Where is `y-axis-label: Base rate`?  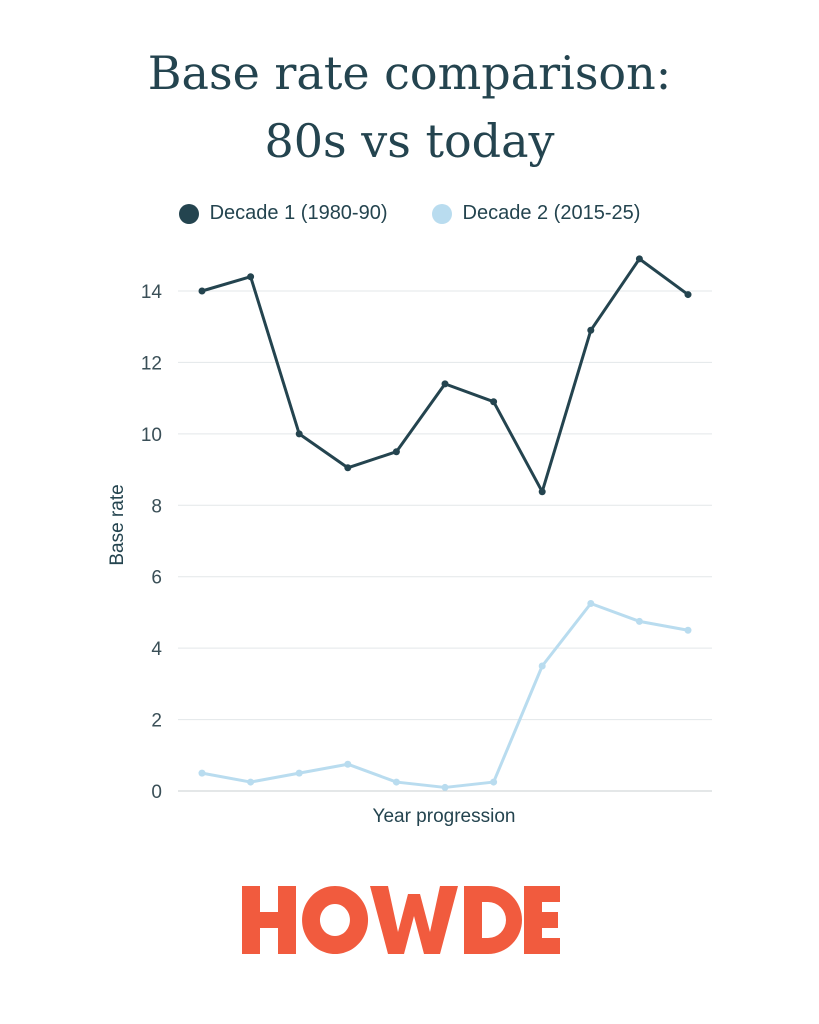
y-axis-label: Base rate is located at coordinates (117, 524).